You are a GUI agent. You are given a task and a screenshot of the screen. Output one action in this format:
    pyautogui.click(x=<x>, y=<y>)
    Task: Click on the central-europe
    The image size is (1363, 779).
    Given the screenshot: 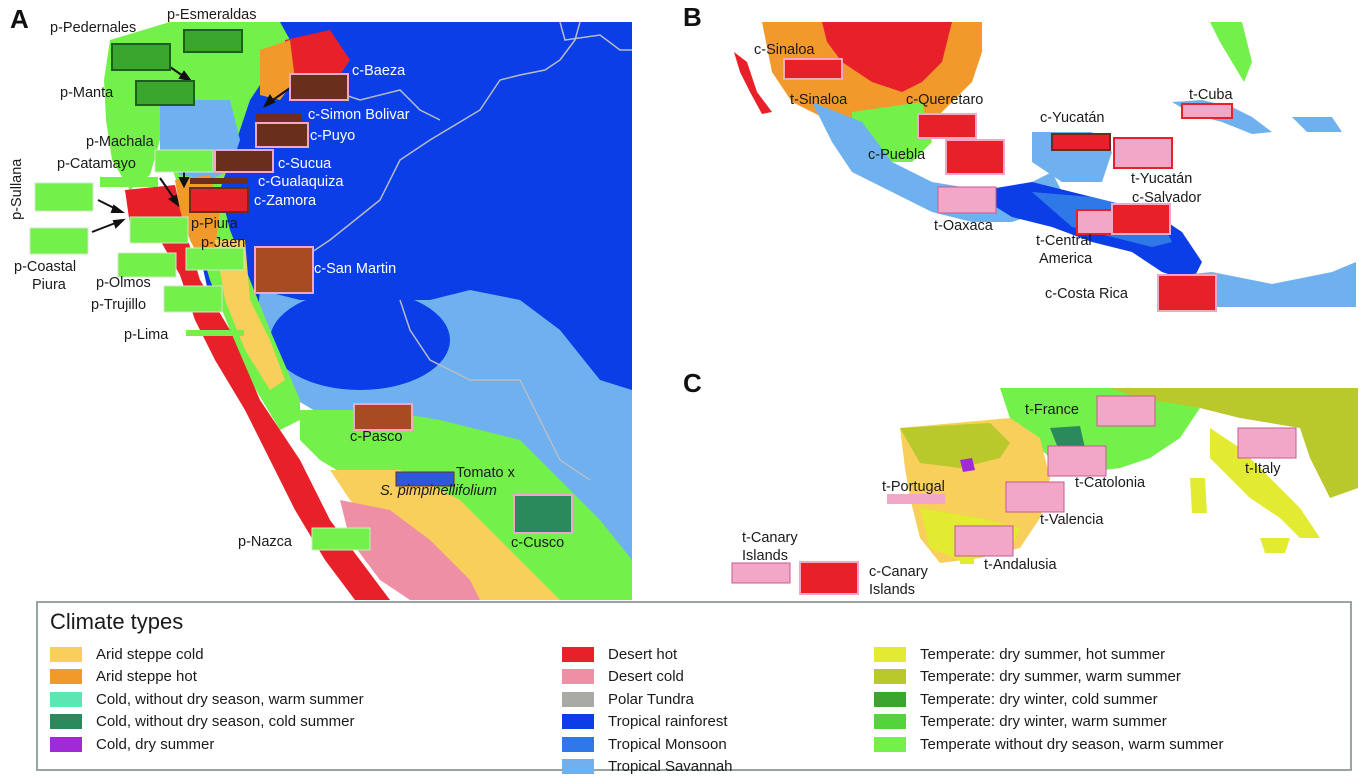 What is the action you would take?
    pyautogui.click(x=1234, y=408)
    